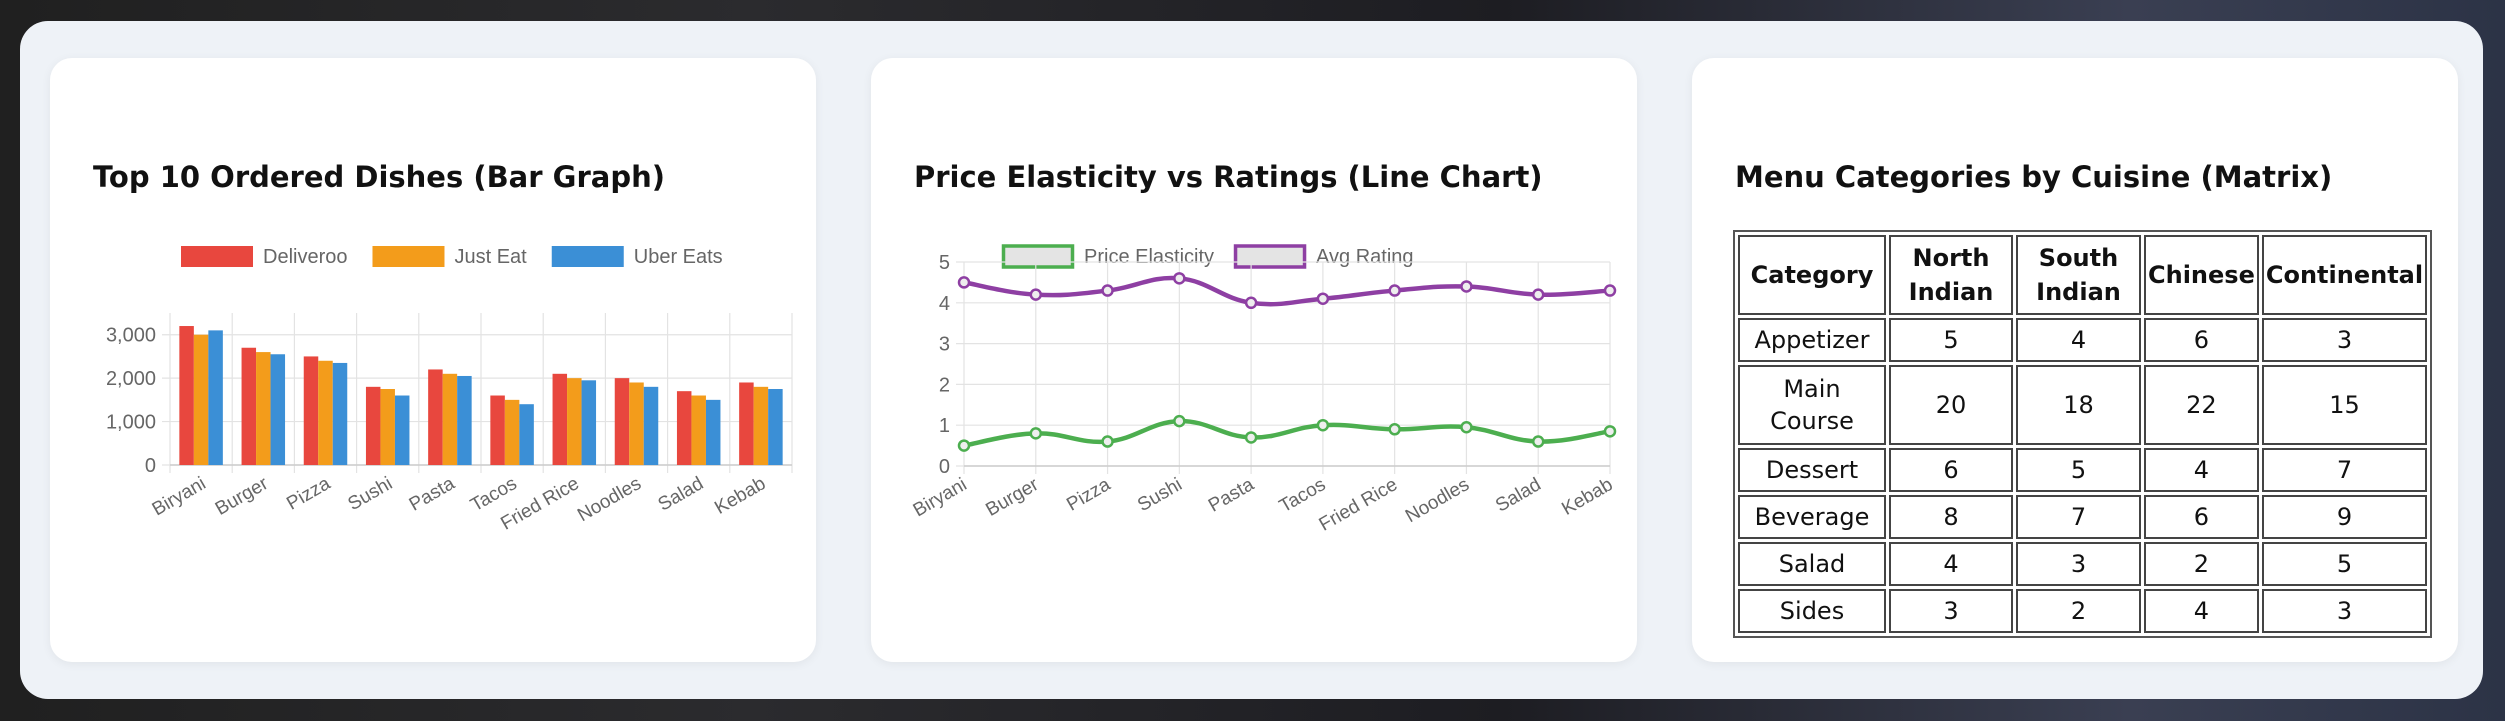 This screenshot has height=721, width=2505. I want to click on x-tick-label: Biryani, so click(179, 496).